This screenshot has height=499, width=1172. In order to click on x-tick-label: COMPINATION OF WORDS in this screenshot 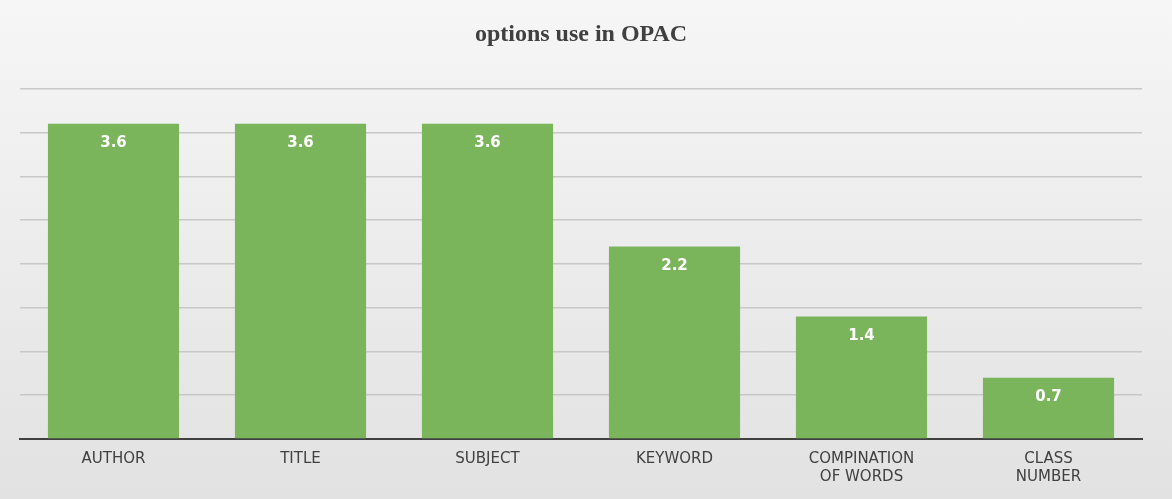, I will do `click(861, 466)`.